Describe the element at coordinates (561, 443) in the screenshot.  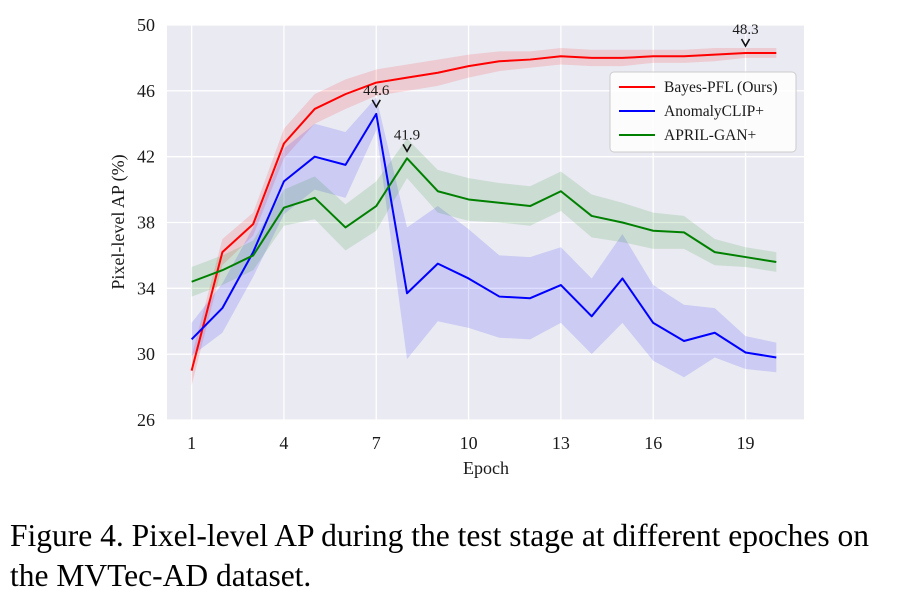
I see `x-tick-label: 13` at that location.